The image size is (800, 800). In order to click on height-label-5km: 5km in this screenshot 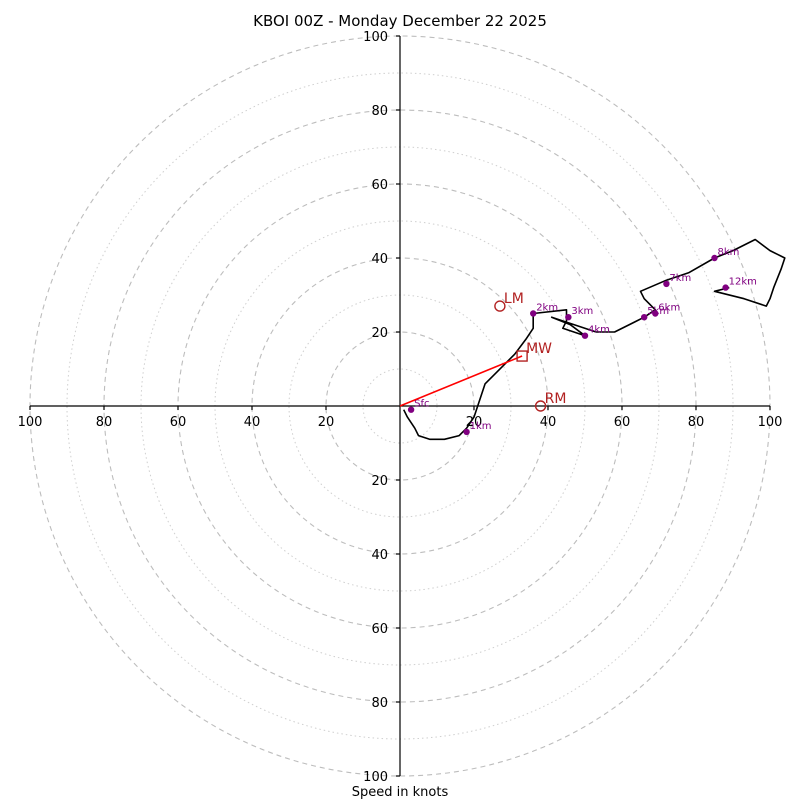, I will do `click(658, 311)`.